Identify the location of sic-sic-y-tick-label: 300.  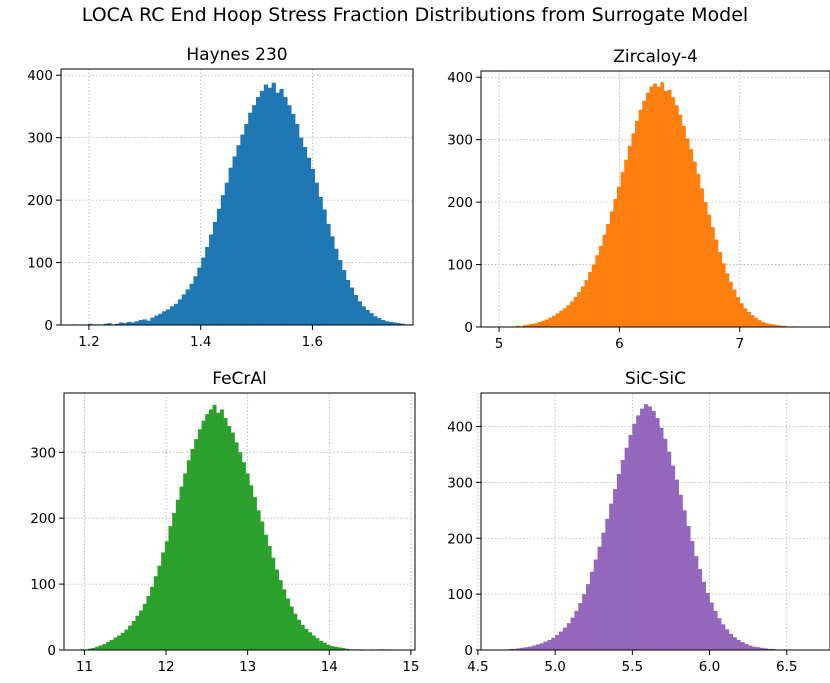
(460, 483).